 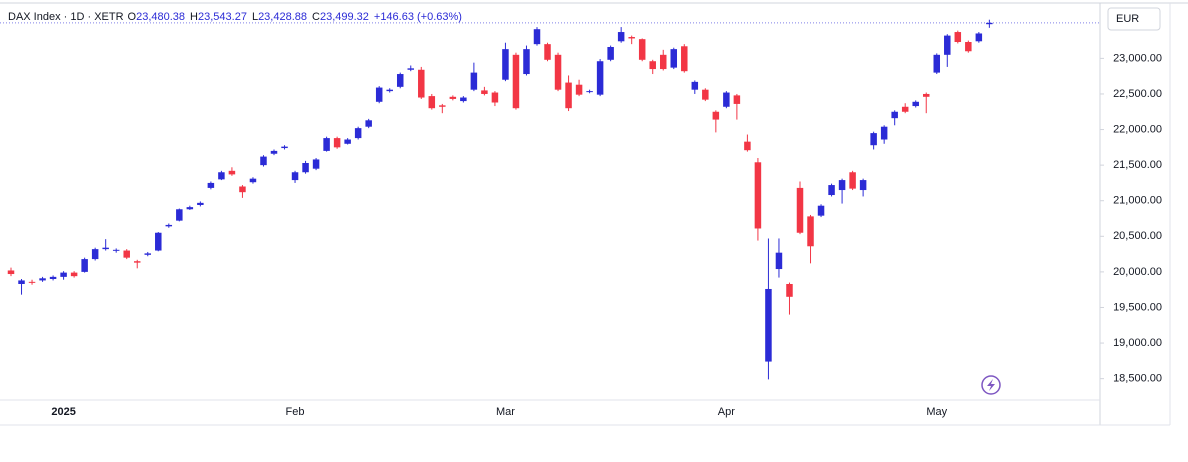 I want to click on x-tick-label: Mar, so click(x=505, y=412).